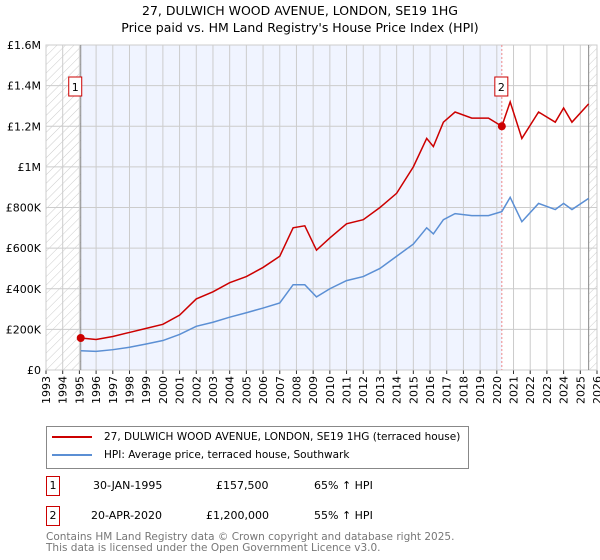 The width and height of the screenshot is (600, 560). Describe the element at coordinates (96, 390) in the screenshot. I see `x-tick-label: 1996` at that location.